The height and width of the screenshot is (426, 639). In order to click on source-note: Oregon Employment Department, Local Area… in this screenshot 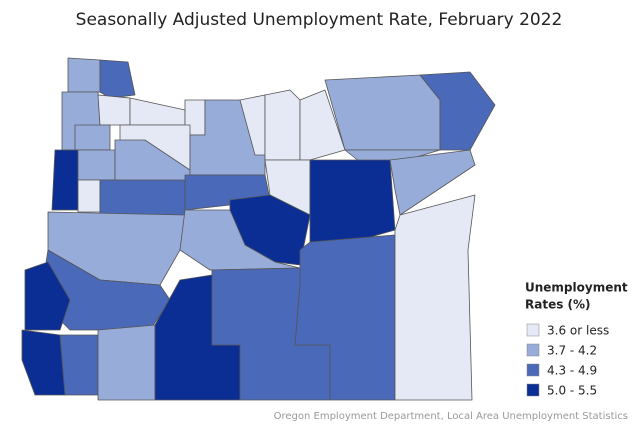, I will do `click(451, 416)`.